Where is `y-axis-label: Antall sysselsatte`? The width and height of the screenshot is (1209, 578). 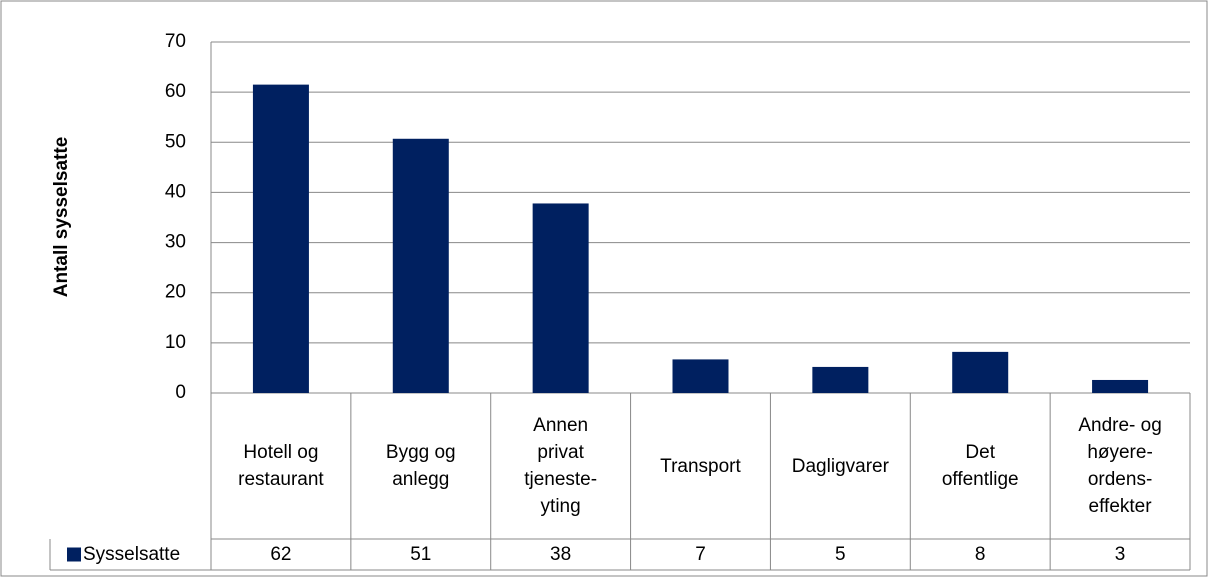 y-axis-label: Antall sysselsatte is located at coordinates (61, 217).